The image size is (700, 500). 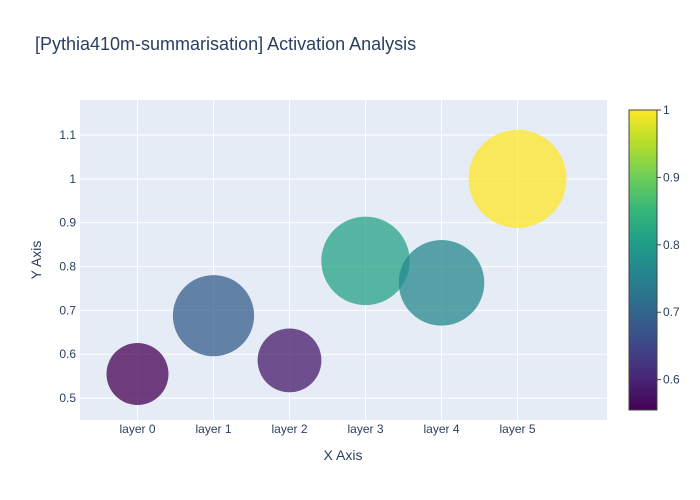 What do you see at coordinates (137, 429) in the screenshot?
I see `x-tick-label: layer 0` at bounding box center [137, 429].